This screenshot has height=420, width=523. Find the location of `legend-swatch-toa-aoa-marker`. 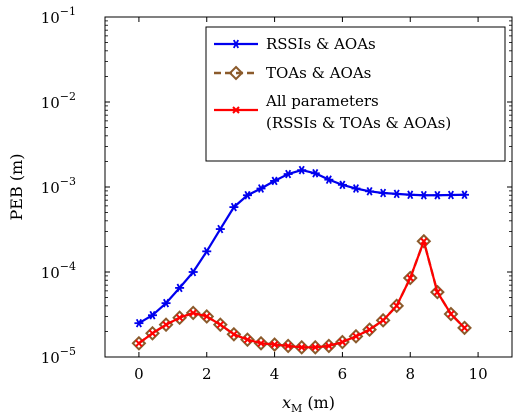

legend-swatch-toa-aoa-marker is located at coordinates (236, 73).